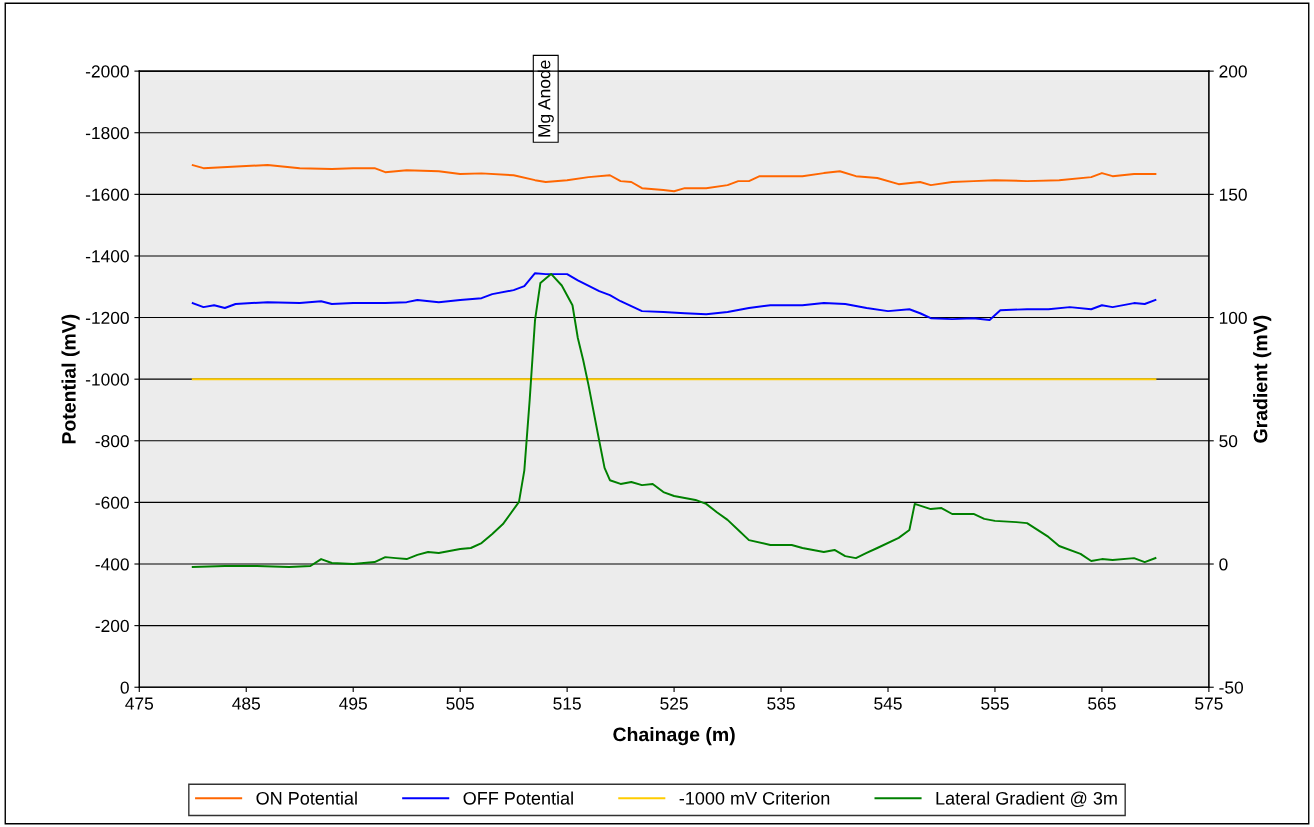  Describe the element at coordinates (112, 626) in the screenshot. I see `y-tick-label: -200` at that location.